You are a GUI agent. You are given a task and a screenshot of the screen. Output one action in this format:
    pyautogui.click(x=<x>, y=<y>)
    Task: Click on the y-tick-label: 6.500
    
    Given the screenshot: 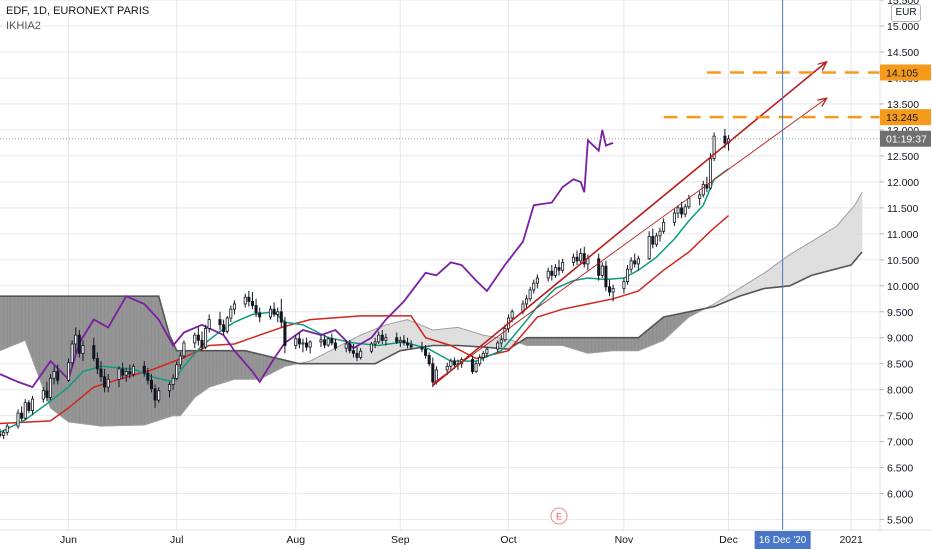 What is the action you would take?
    pyautogui.click(x=900, y=469)
    